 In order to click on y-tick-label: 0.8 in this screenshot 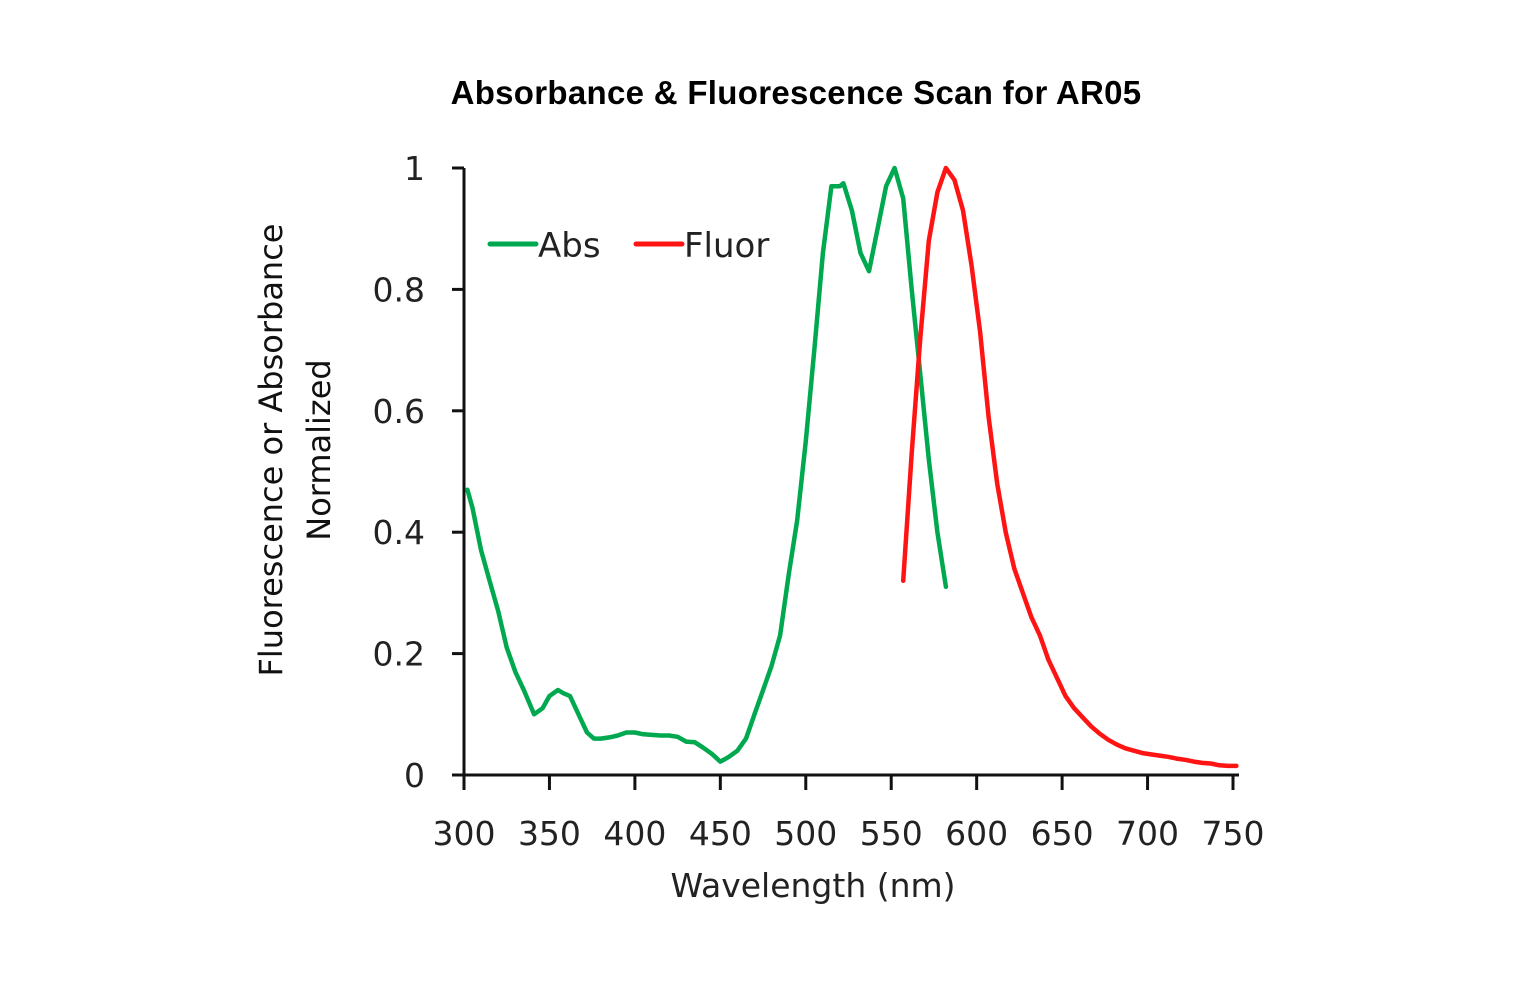, I will do `click(399, 289)`.